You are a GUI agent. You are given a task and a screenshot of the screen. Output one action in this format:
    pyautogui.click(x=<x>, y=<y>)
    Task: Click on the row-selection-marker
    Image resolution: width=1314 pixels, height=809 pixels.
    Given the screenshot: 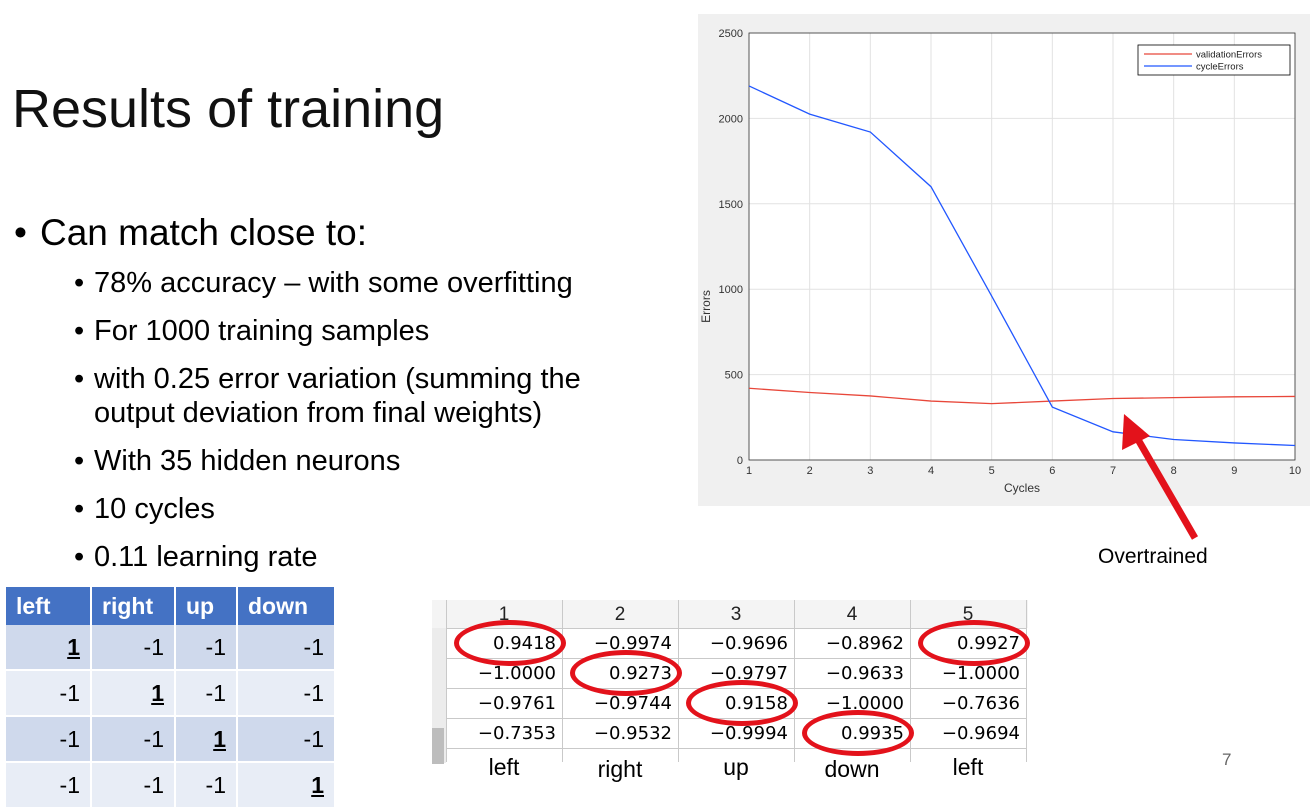 What is the action you would take?
    pyautogui.click(x=438, y=746)
    